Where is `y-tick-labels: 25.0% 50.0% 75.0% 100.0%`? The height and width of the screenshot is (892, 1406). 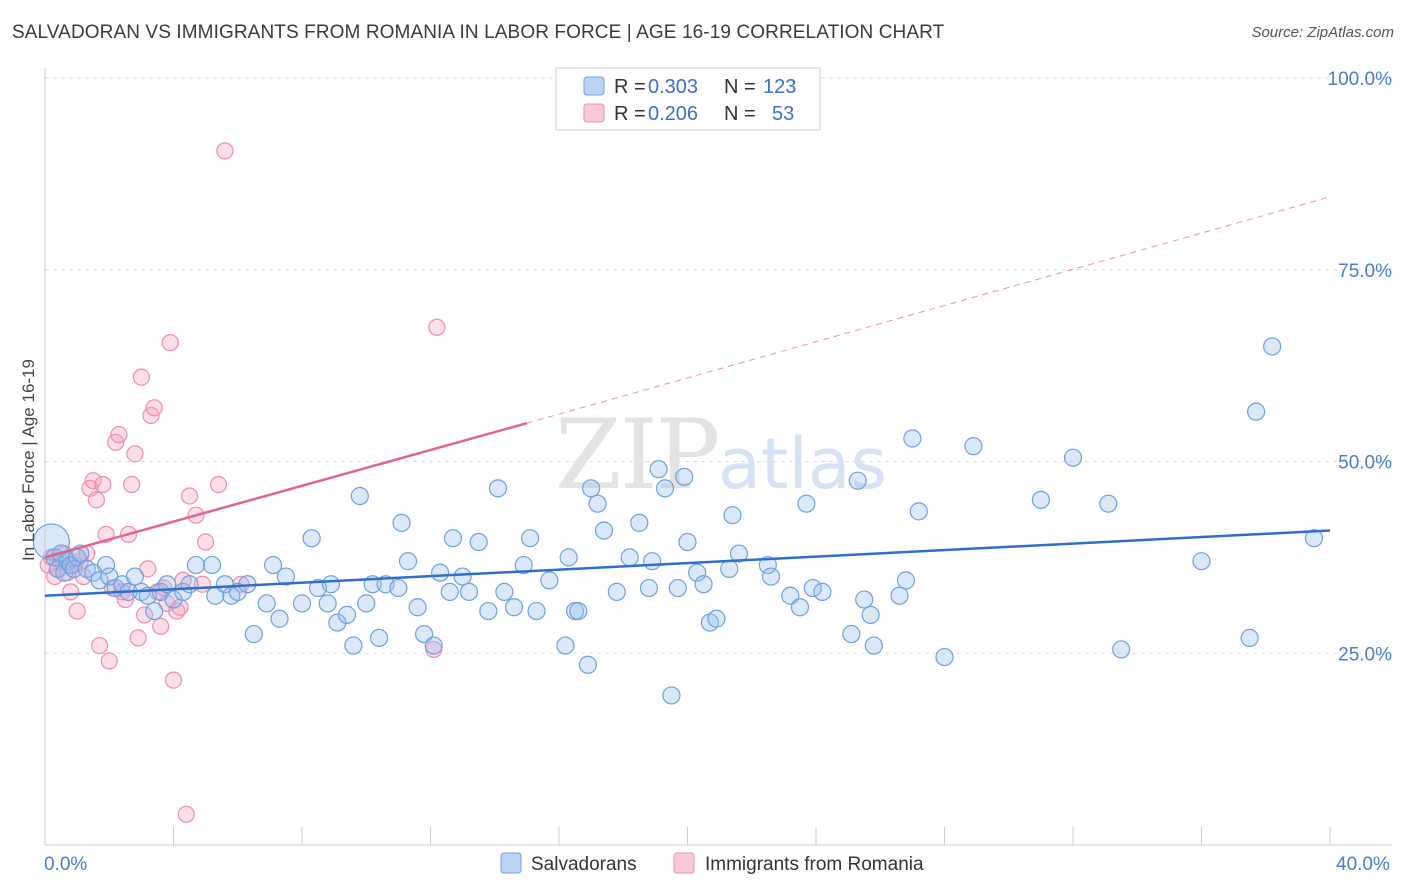
y-tick-labels: 25.0% 50.0% 75.0% 100.0% is located at coordinates (1360, 367).